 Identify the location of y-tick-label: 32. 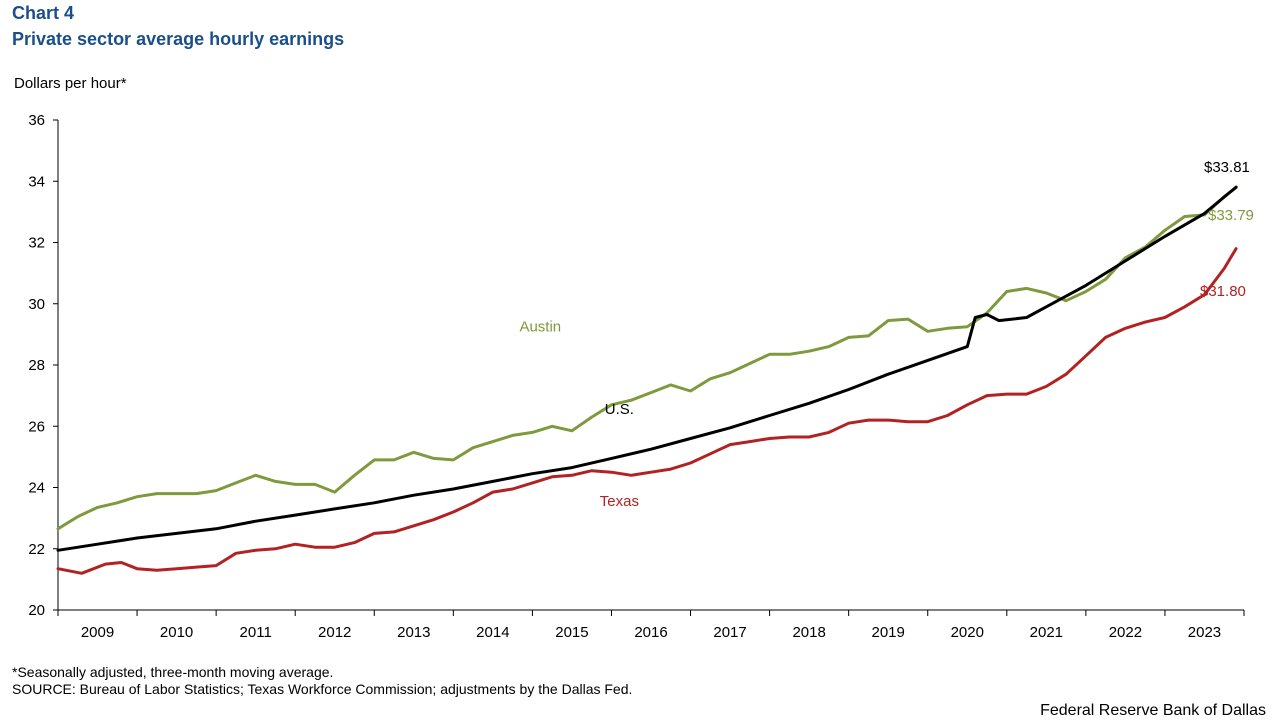
(36, 243).